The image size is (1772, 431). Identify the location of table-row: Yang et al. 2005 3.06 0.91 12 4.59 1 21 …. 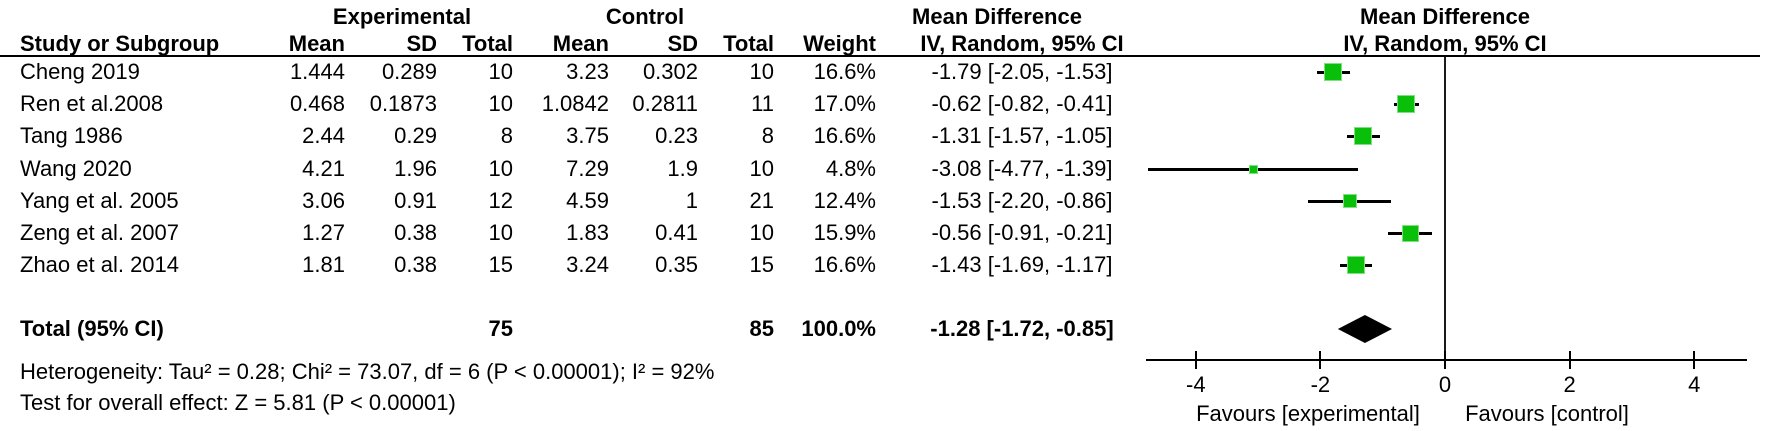
(582, 201).